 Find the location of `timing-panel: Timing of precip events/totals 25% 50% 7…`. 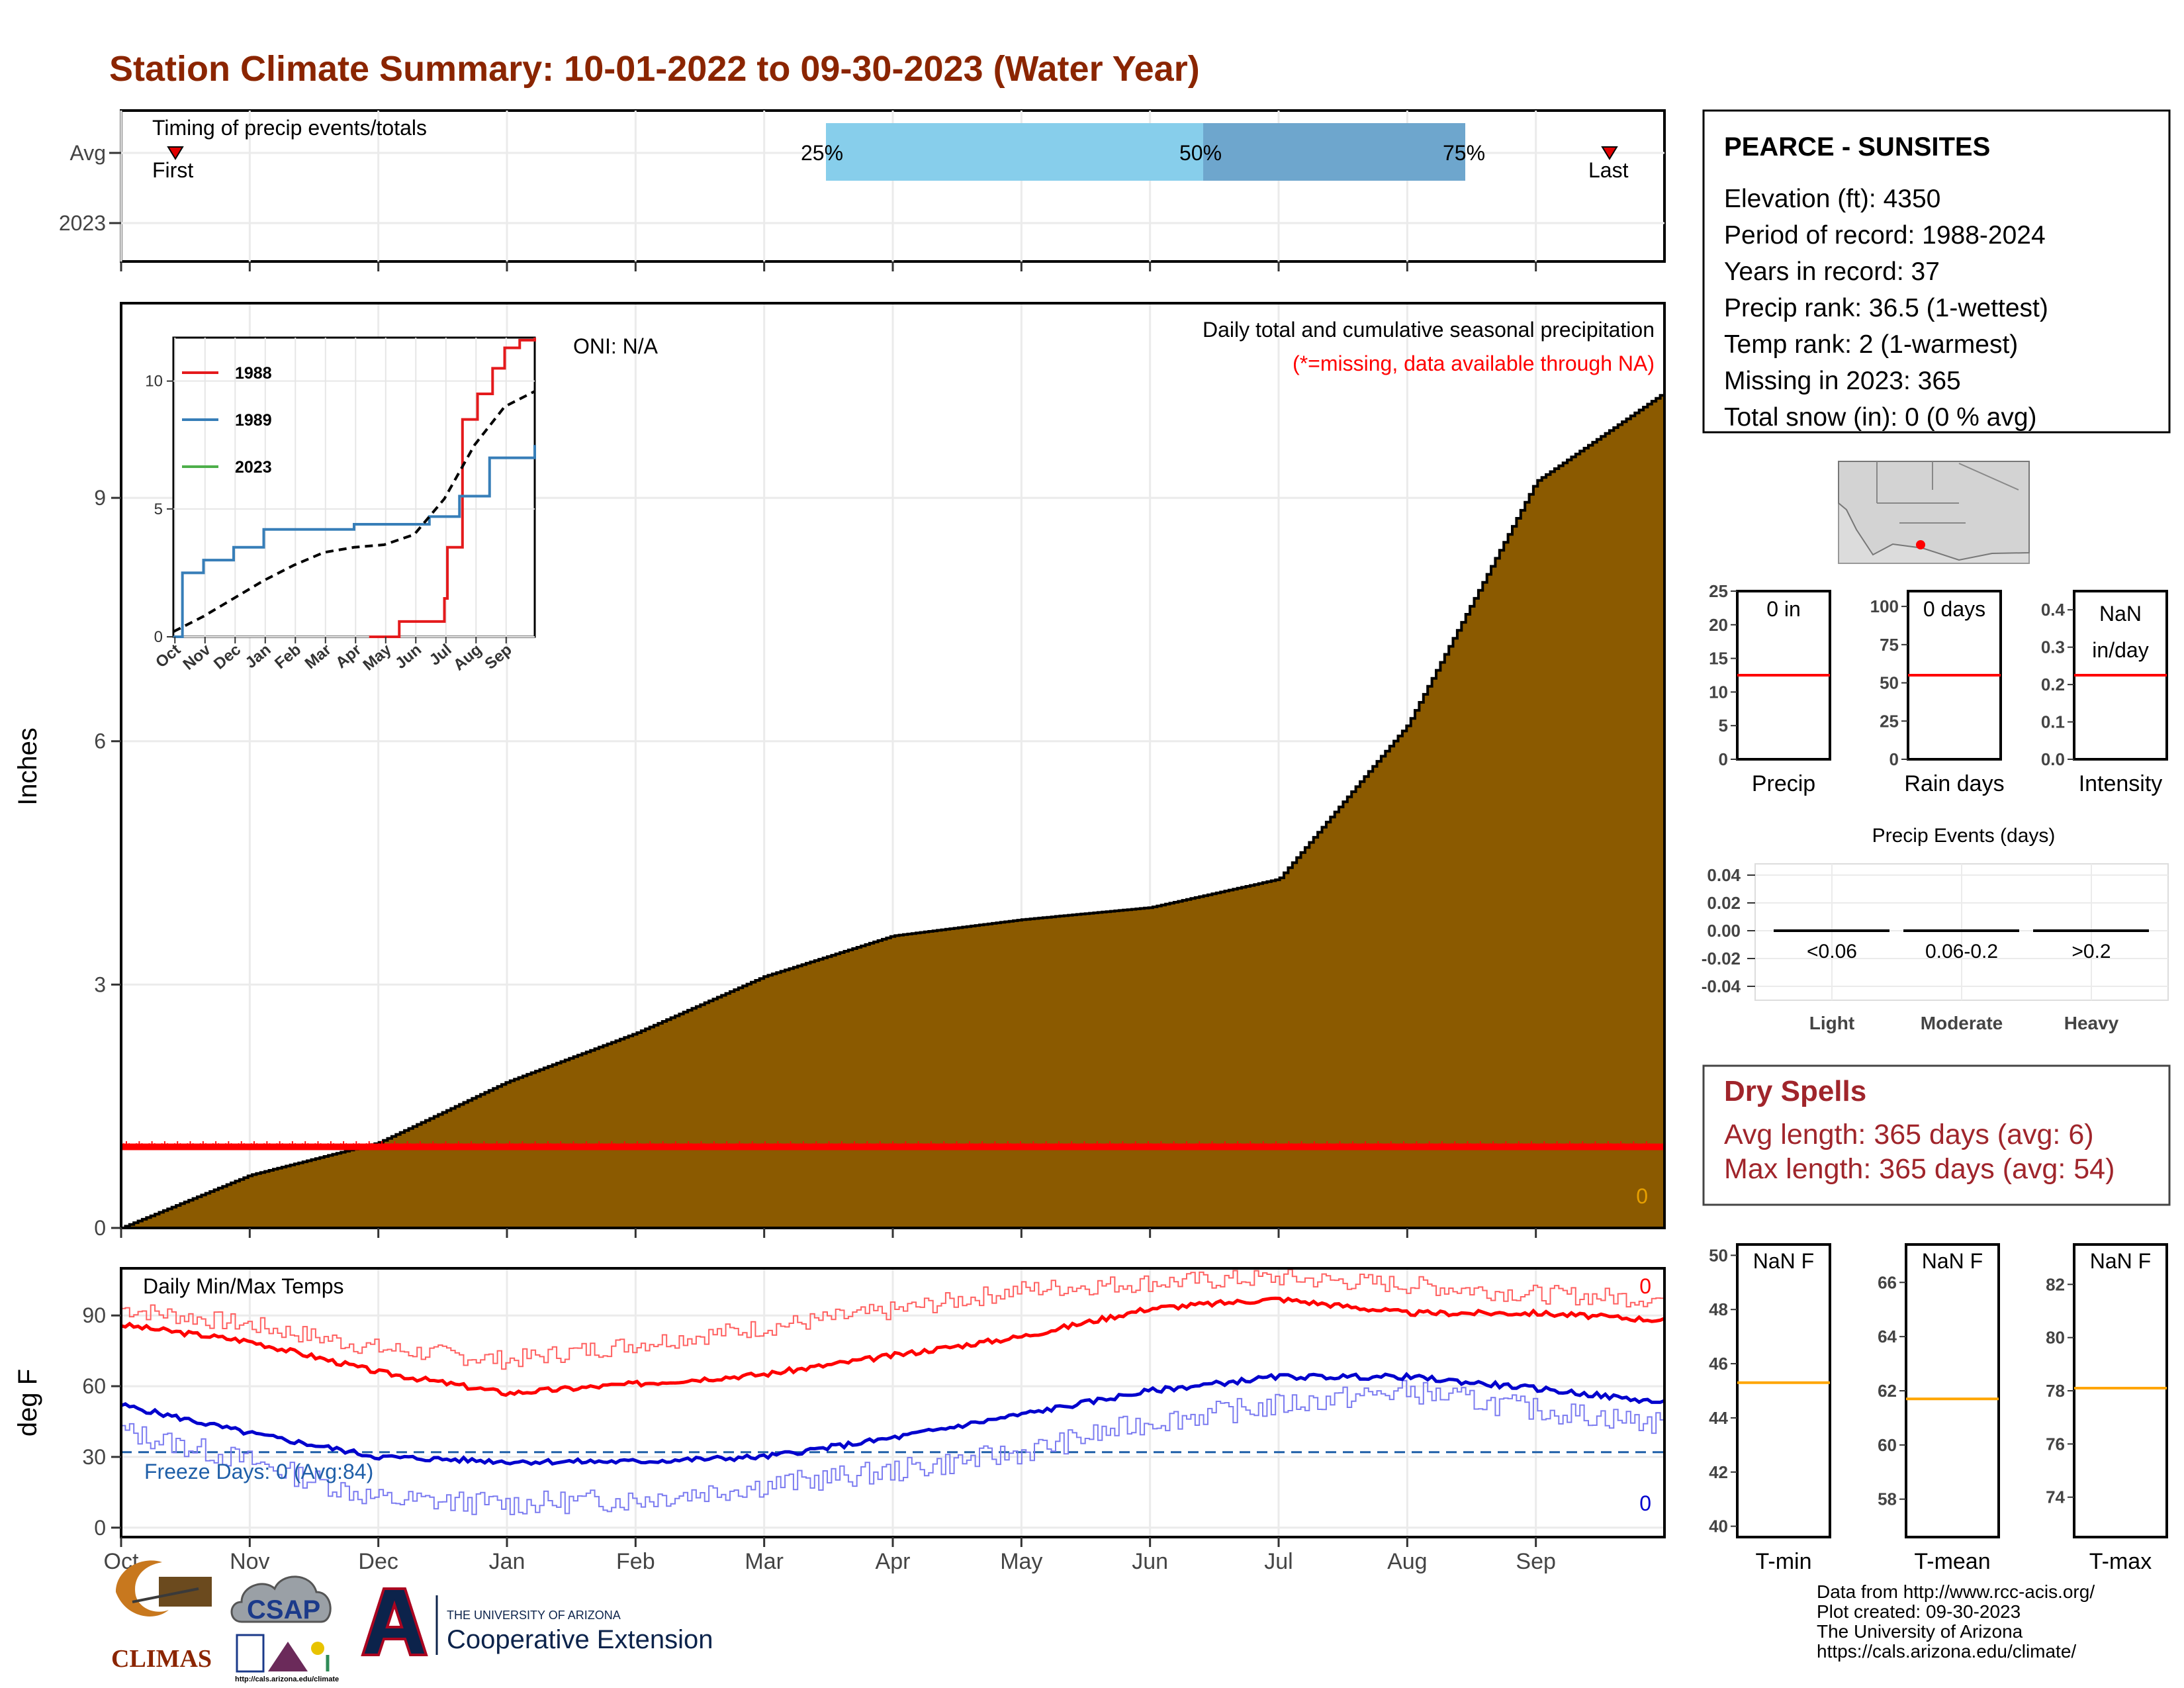

timing-panel: Timing of precip events/totals 25% 50% 7… is located at coordinates (862, 190).